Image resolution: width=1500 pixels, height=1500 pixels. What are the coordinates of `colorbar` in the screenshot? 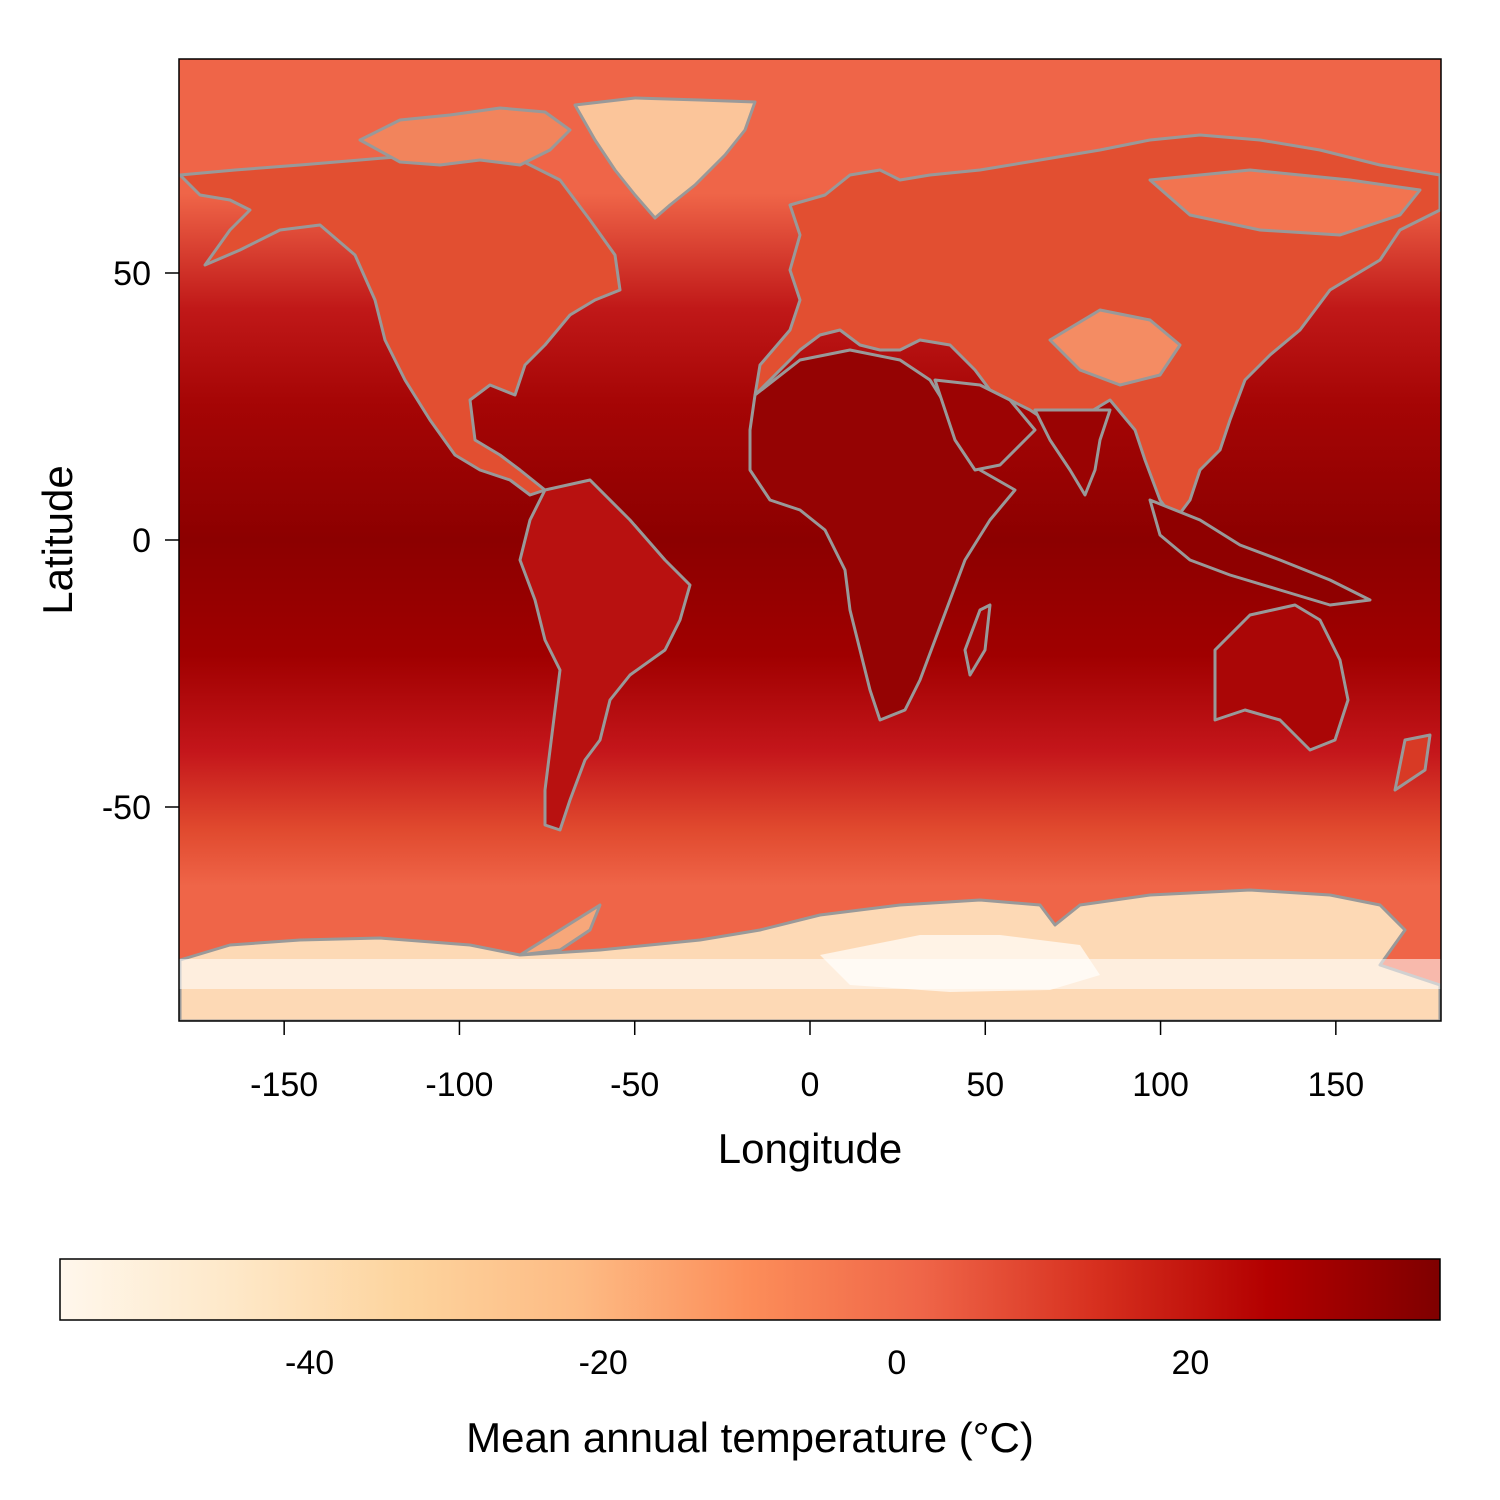 It's located at (750, 1289).